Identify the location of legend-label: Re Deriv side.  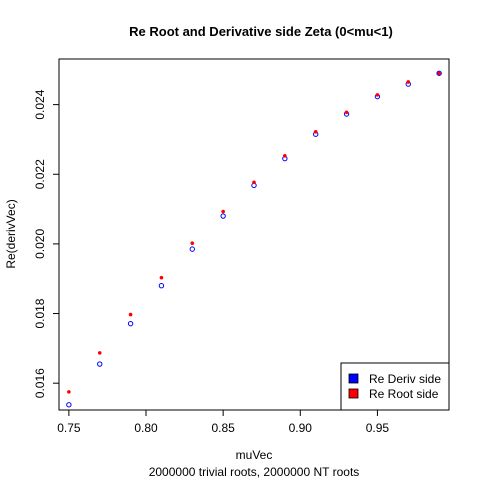
(405, 379).